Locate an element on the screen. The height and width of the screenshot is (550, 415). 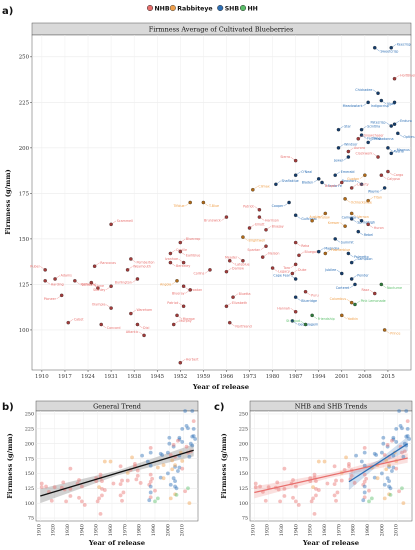
point-label: Collins is located at coordinates (198, 273).